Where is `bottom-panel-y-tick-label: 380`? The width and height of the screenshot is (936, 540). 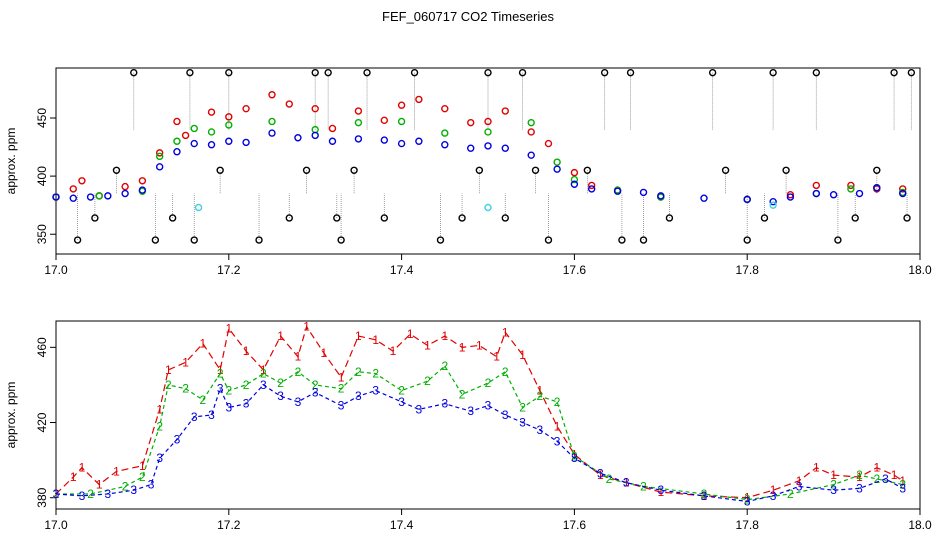 bottom-panel-y-tick-label: 380 is located at coordinates (42, 497).